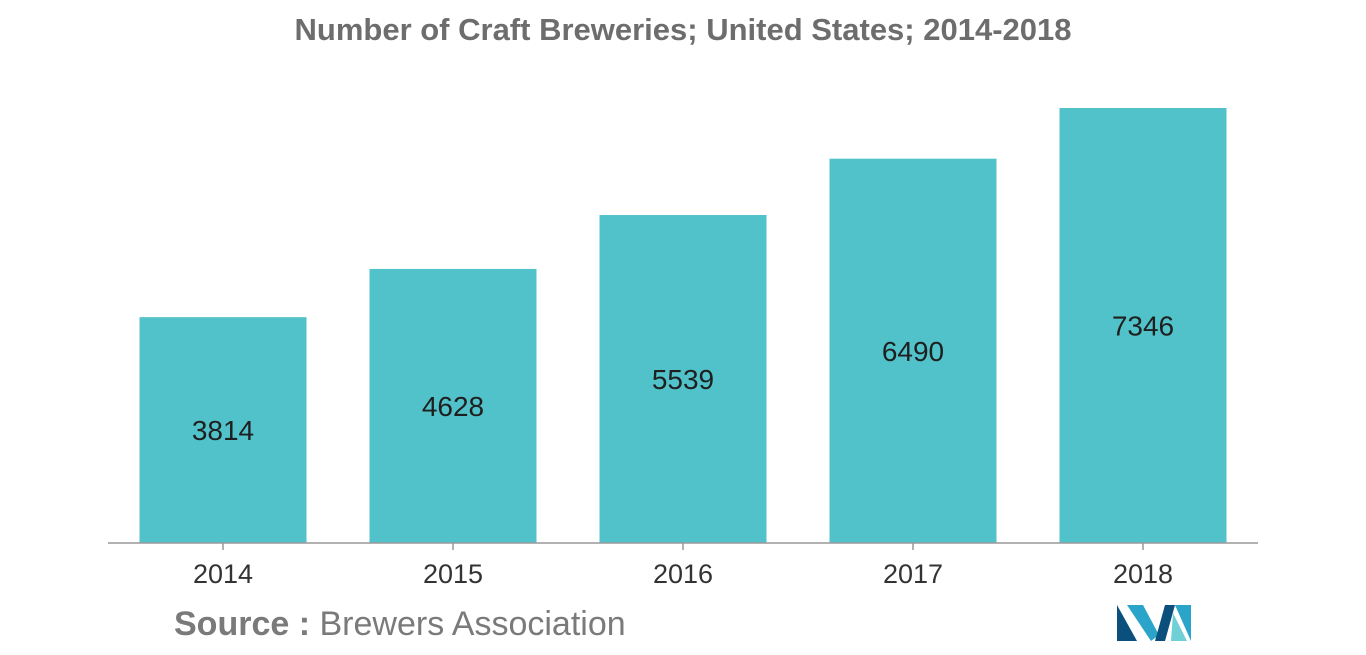 The width and height of the screenshot is (1366, 655). I want to click on bar-value-label: 5539, so click(683, 379).